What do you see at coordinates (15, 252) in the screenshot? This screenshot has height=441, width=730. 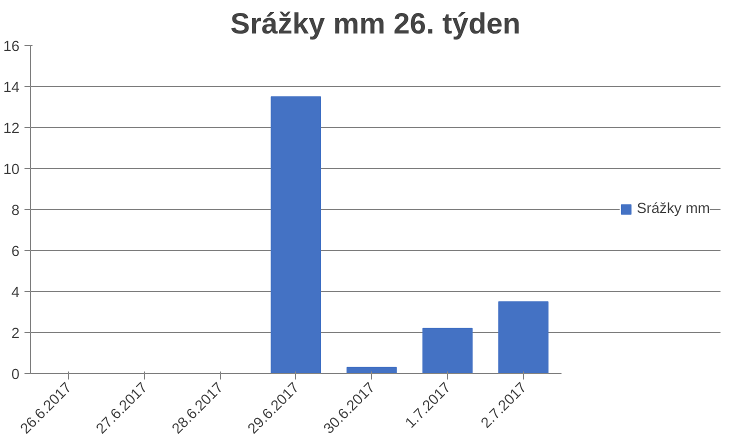 I see `y-tick-label: 6` at bounding box center [15, 252].